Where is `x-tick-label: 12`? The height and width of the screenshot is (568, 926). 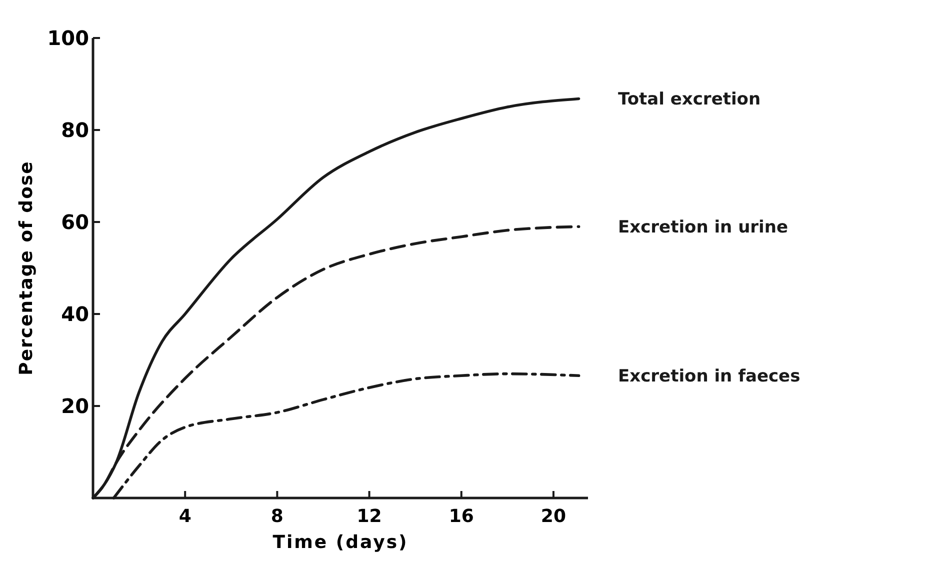 x-tick-label: 12 is located at coordinates (369, 516).